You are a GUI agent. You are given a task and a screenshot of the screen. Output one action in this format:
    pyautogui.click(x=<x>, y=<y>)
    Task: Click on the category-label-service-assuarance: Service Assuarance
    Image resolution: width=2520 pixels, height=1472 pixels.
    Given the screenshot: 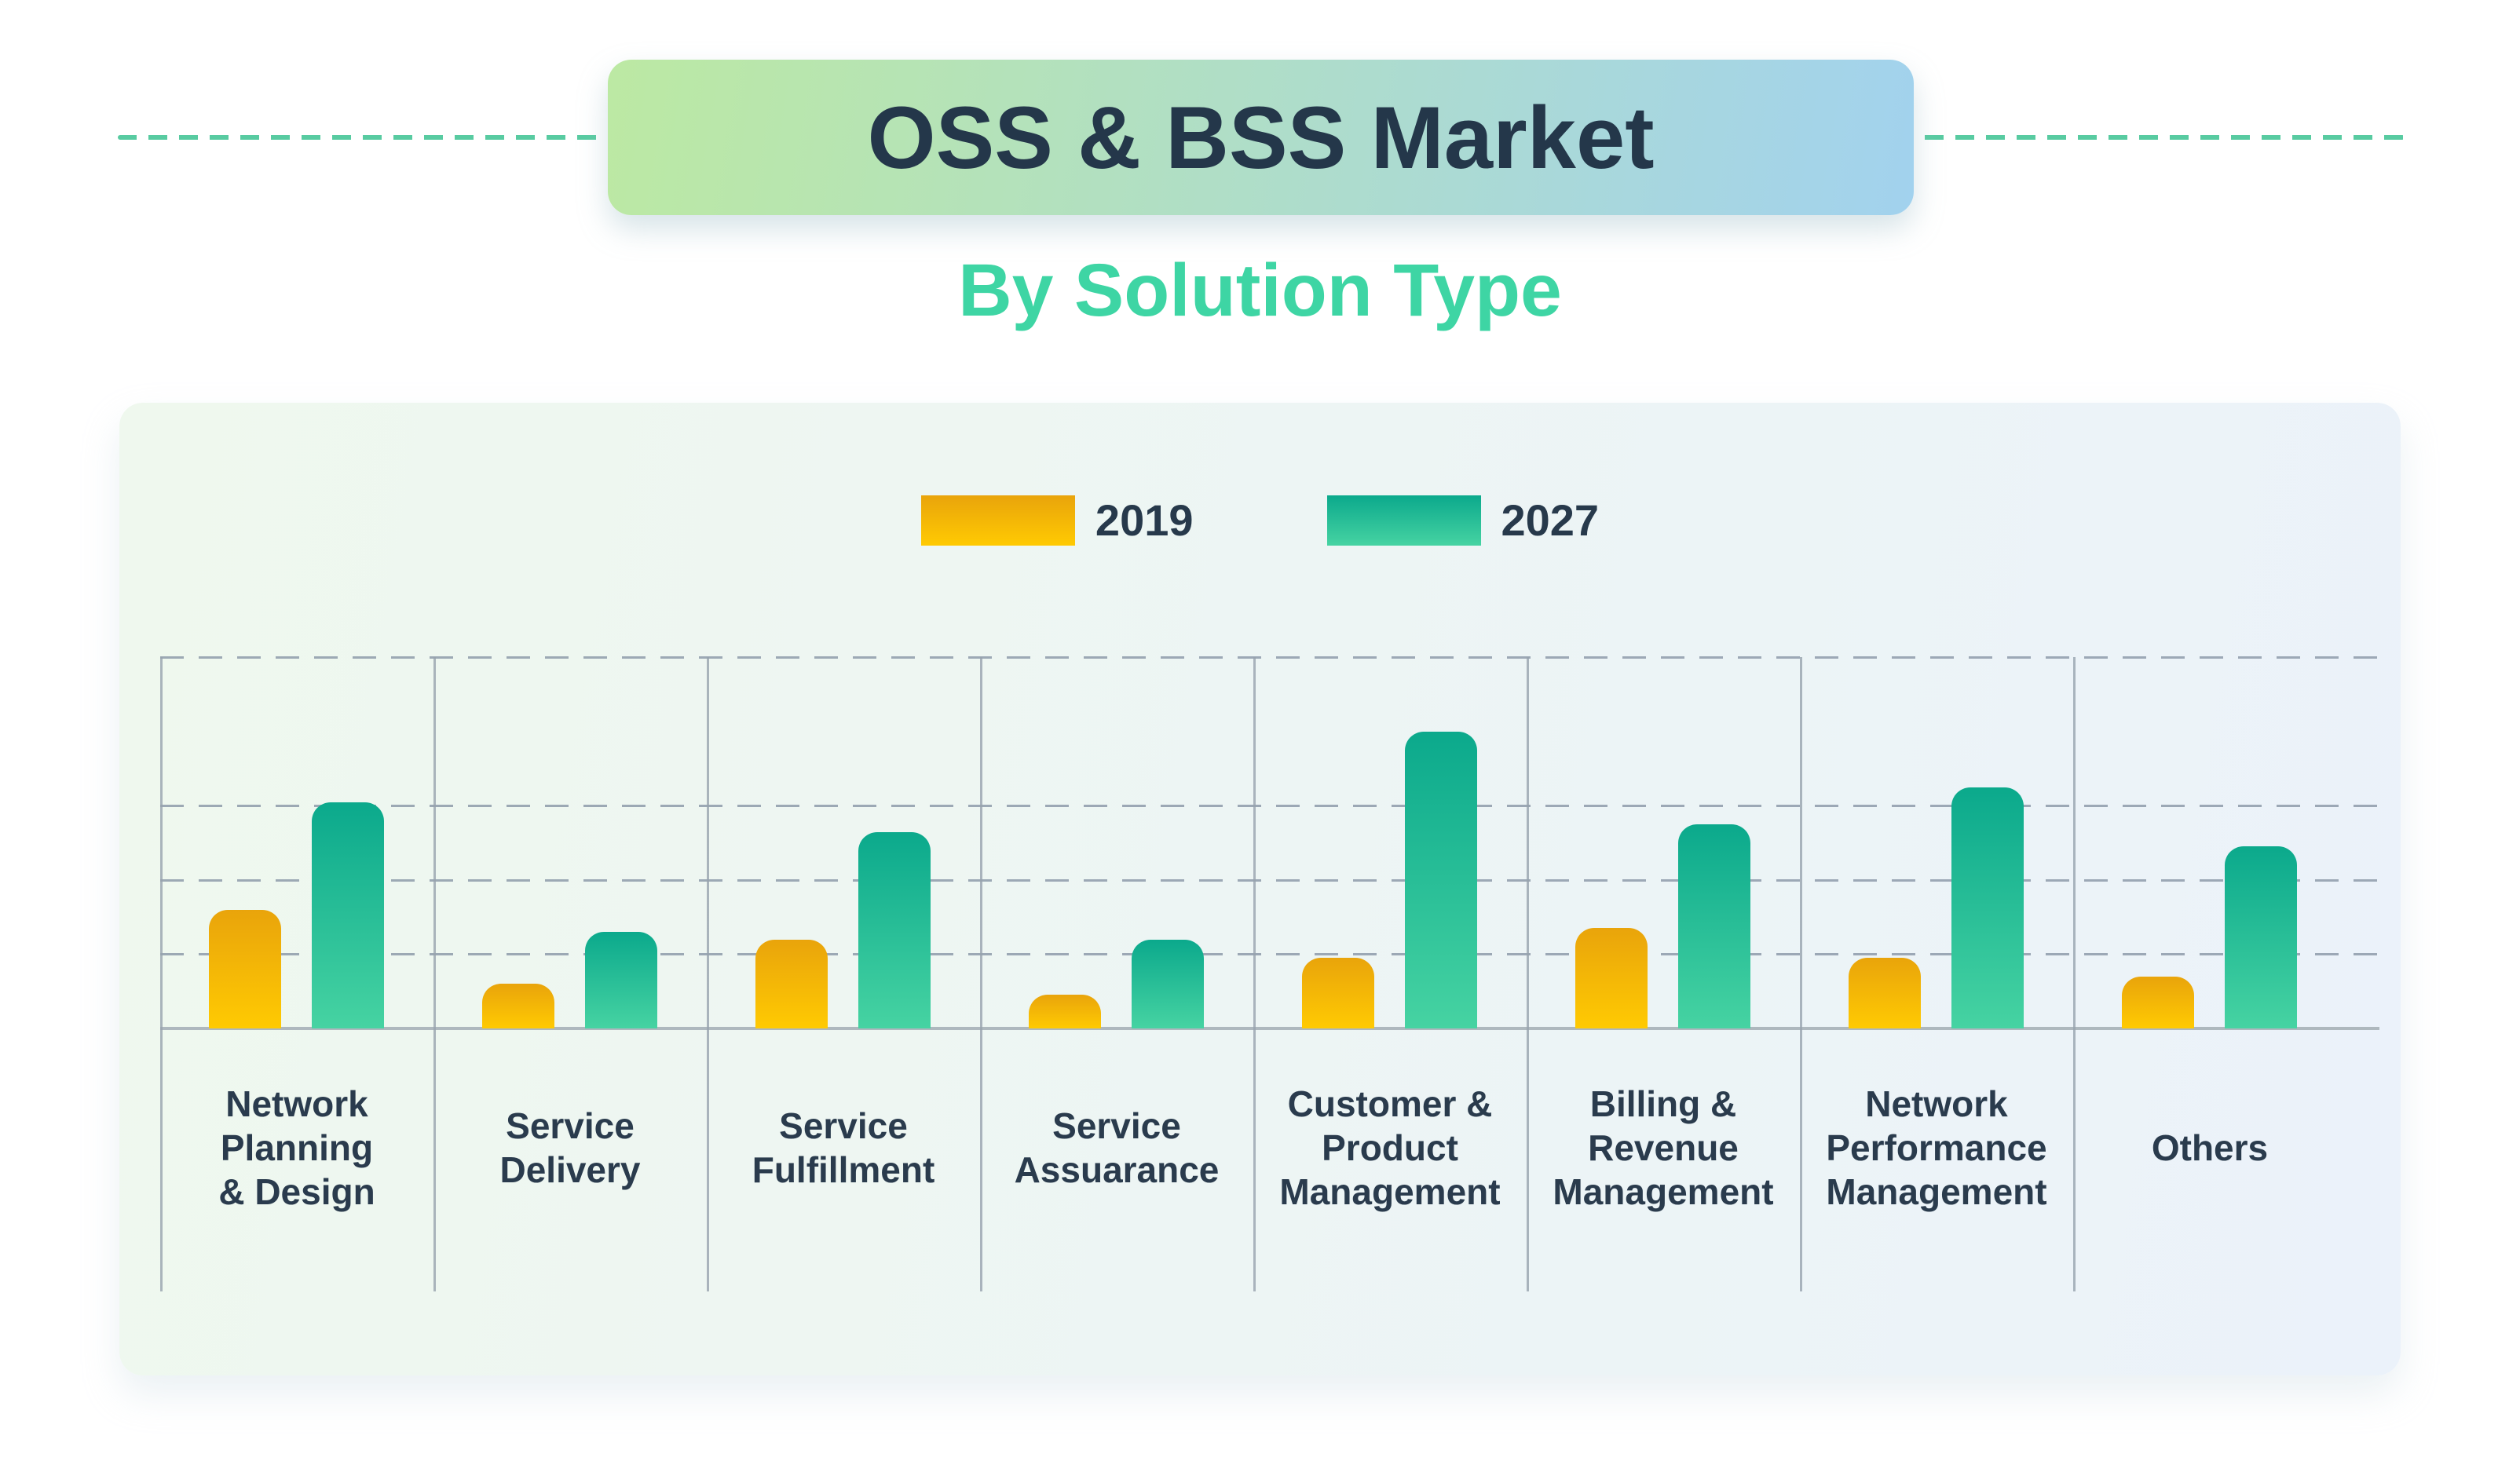 What is the action you would take?
    pyautogui.click(x=1116, y=1148)
    